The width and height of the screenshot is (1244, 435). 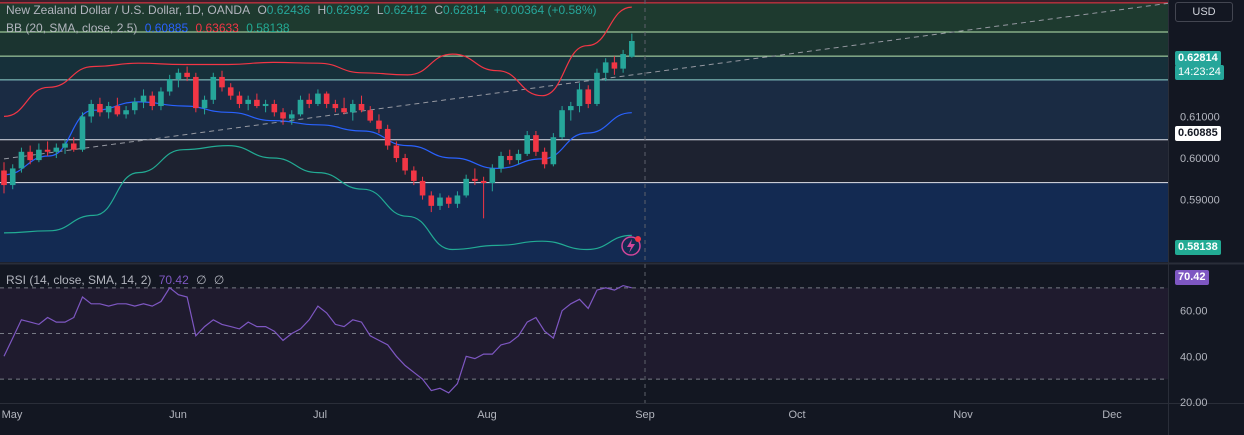 What do you see at coordinates (1204, 12) in the screenshot?
I see `currency-button: USD` at bounding box center [1204, 12].